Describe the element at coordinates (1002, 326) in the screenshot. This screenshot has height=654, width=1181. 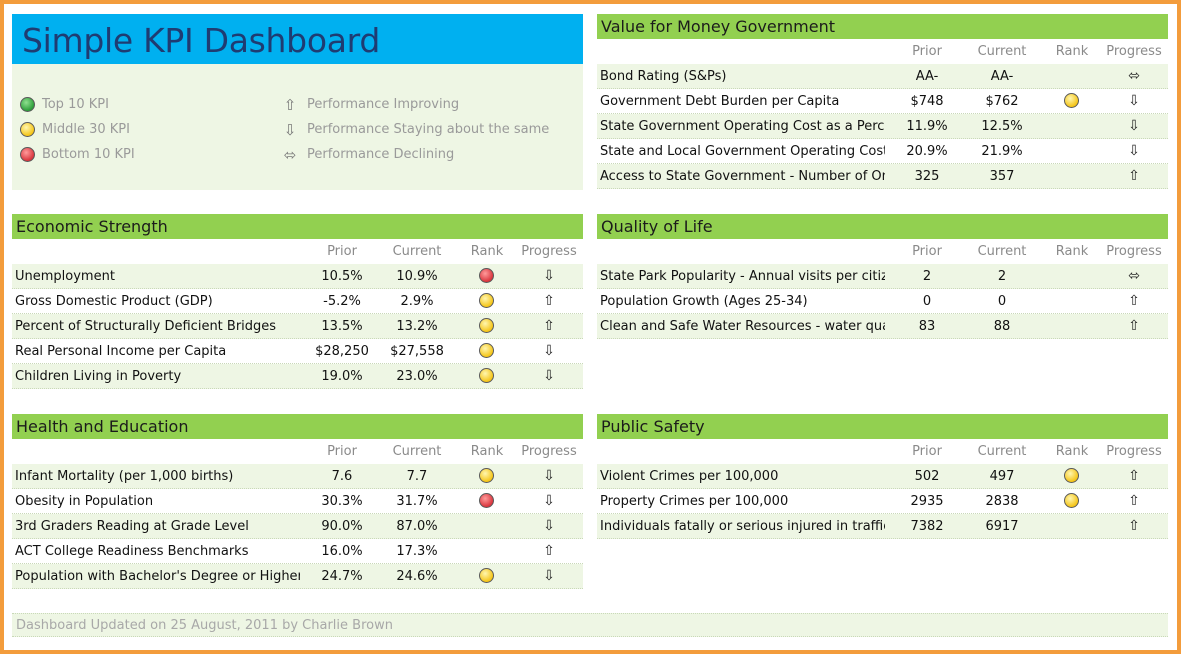
I see `kpi-current: 88` at that location.